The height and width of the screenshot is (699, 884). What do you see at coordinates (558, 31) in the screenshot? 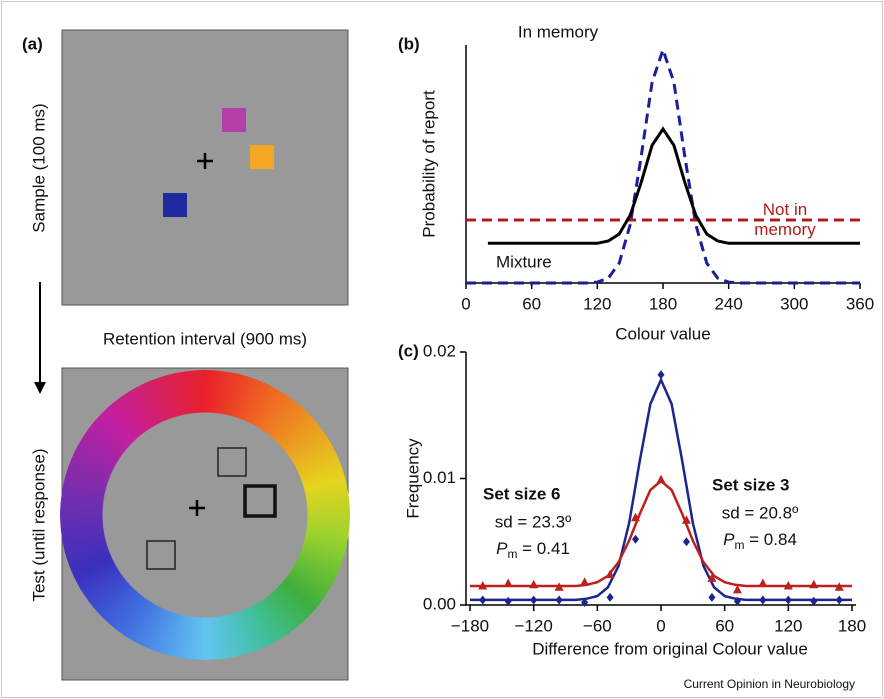
I see `annotation: In memory` at bounding box center [558, 31].